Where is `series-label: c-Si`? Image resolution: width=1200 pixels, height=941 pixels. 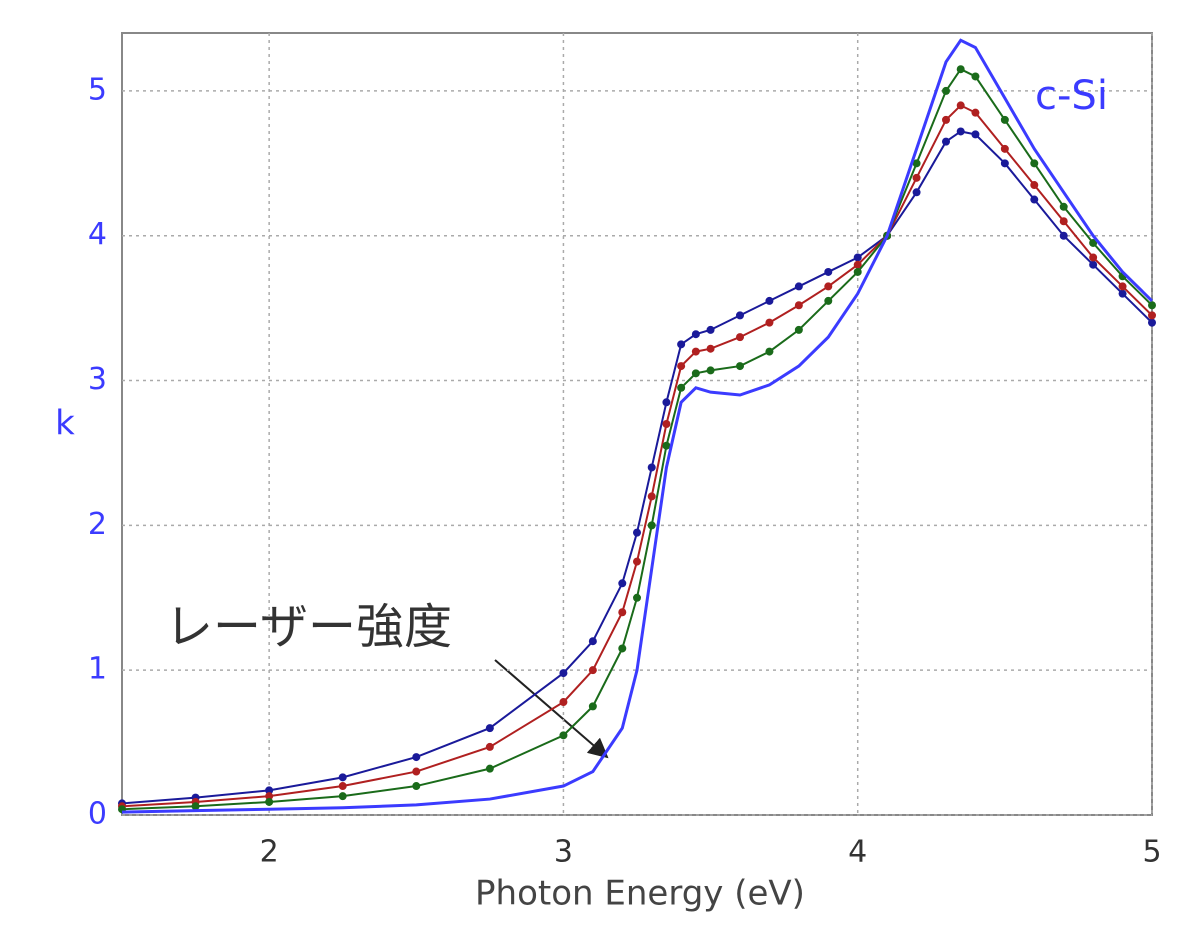
series-label: c-Si is located at coordinates (1071, 96).